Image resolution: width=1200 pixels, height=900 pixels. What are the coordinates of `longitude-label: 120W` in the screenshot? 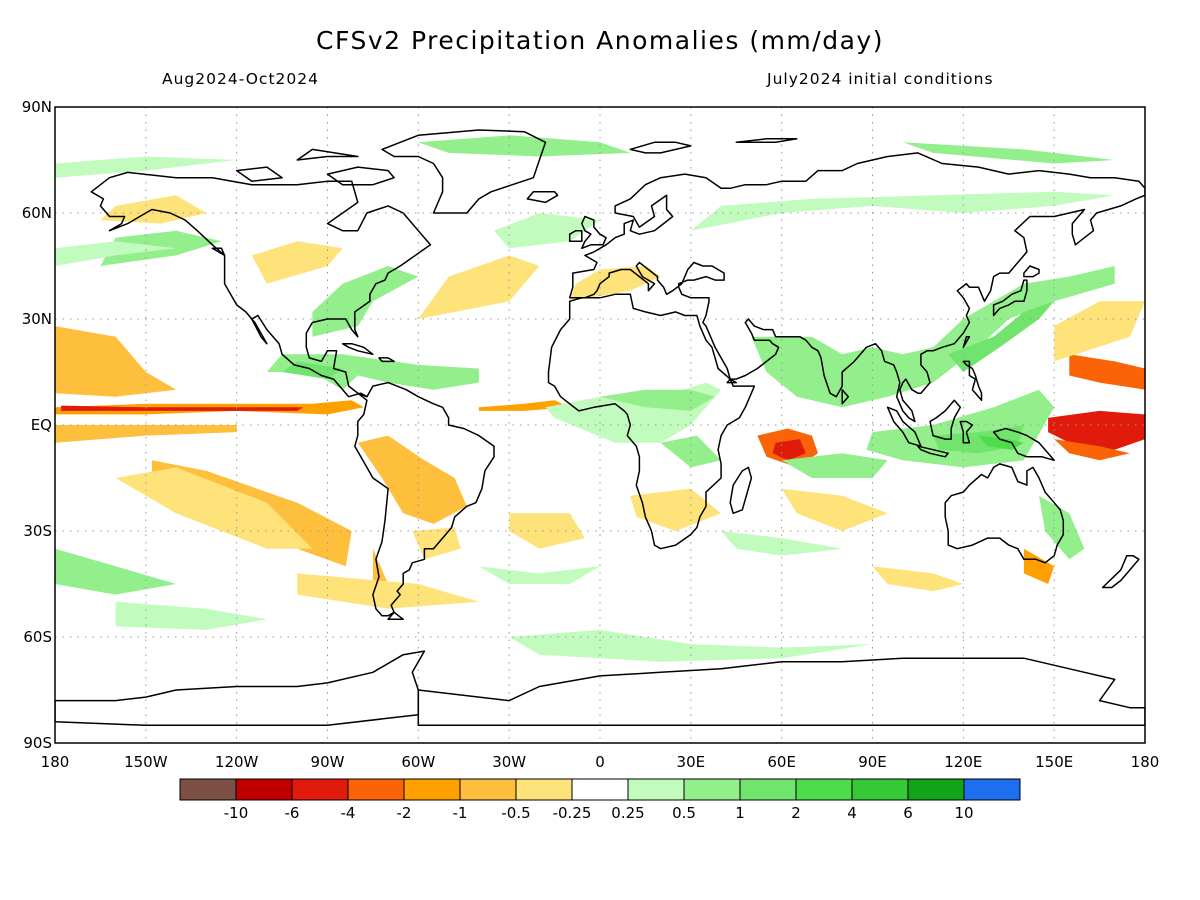 It's located at (237, 762).